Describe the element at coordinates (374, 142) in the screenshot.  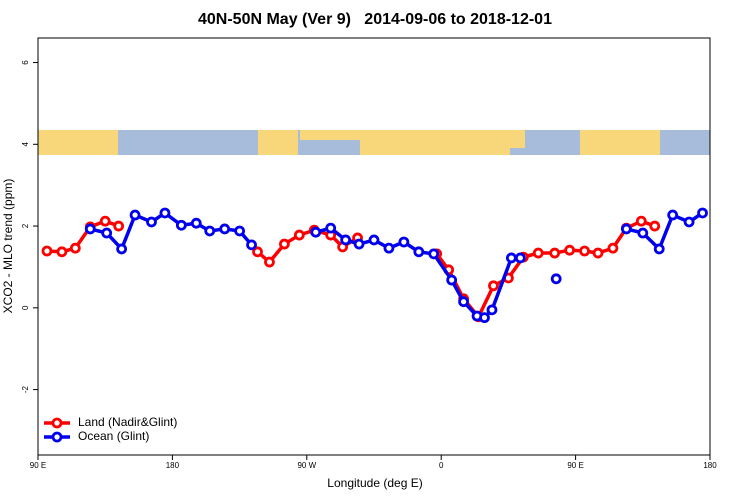
I see `map-band` at that location.